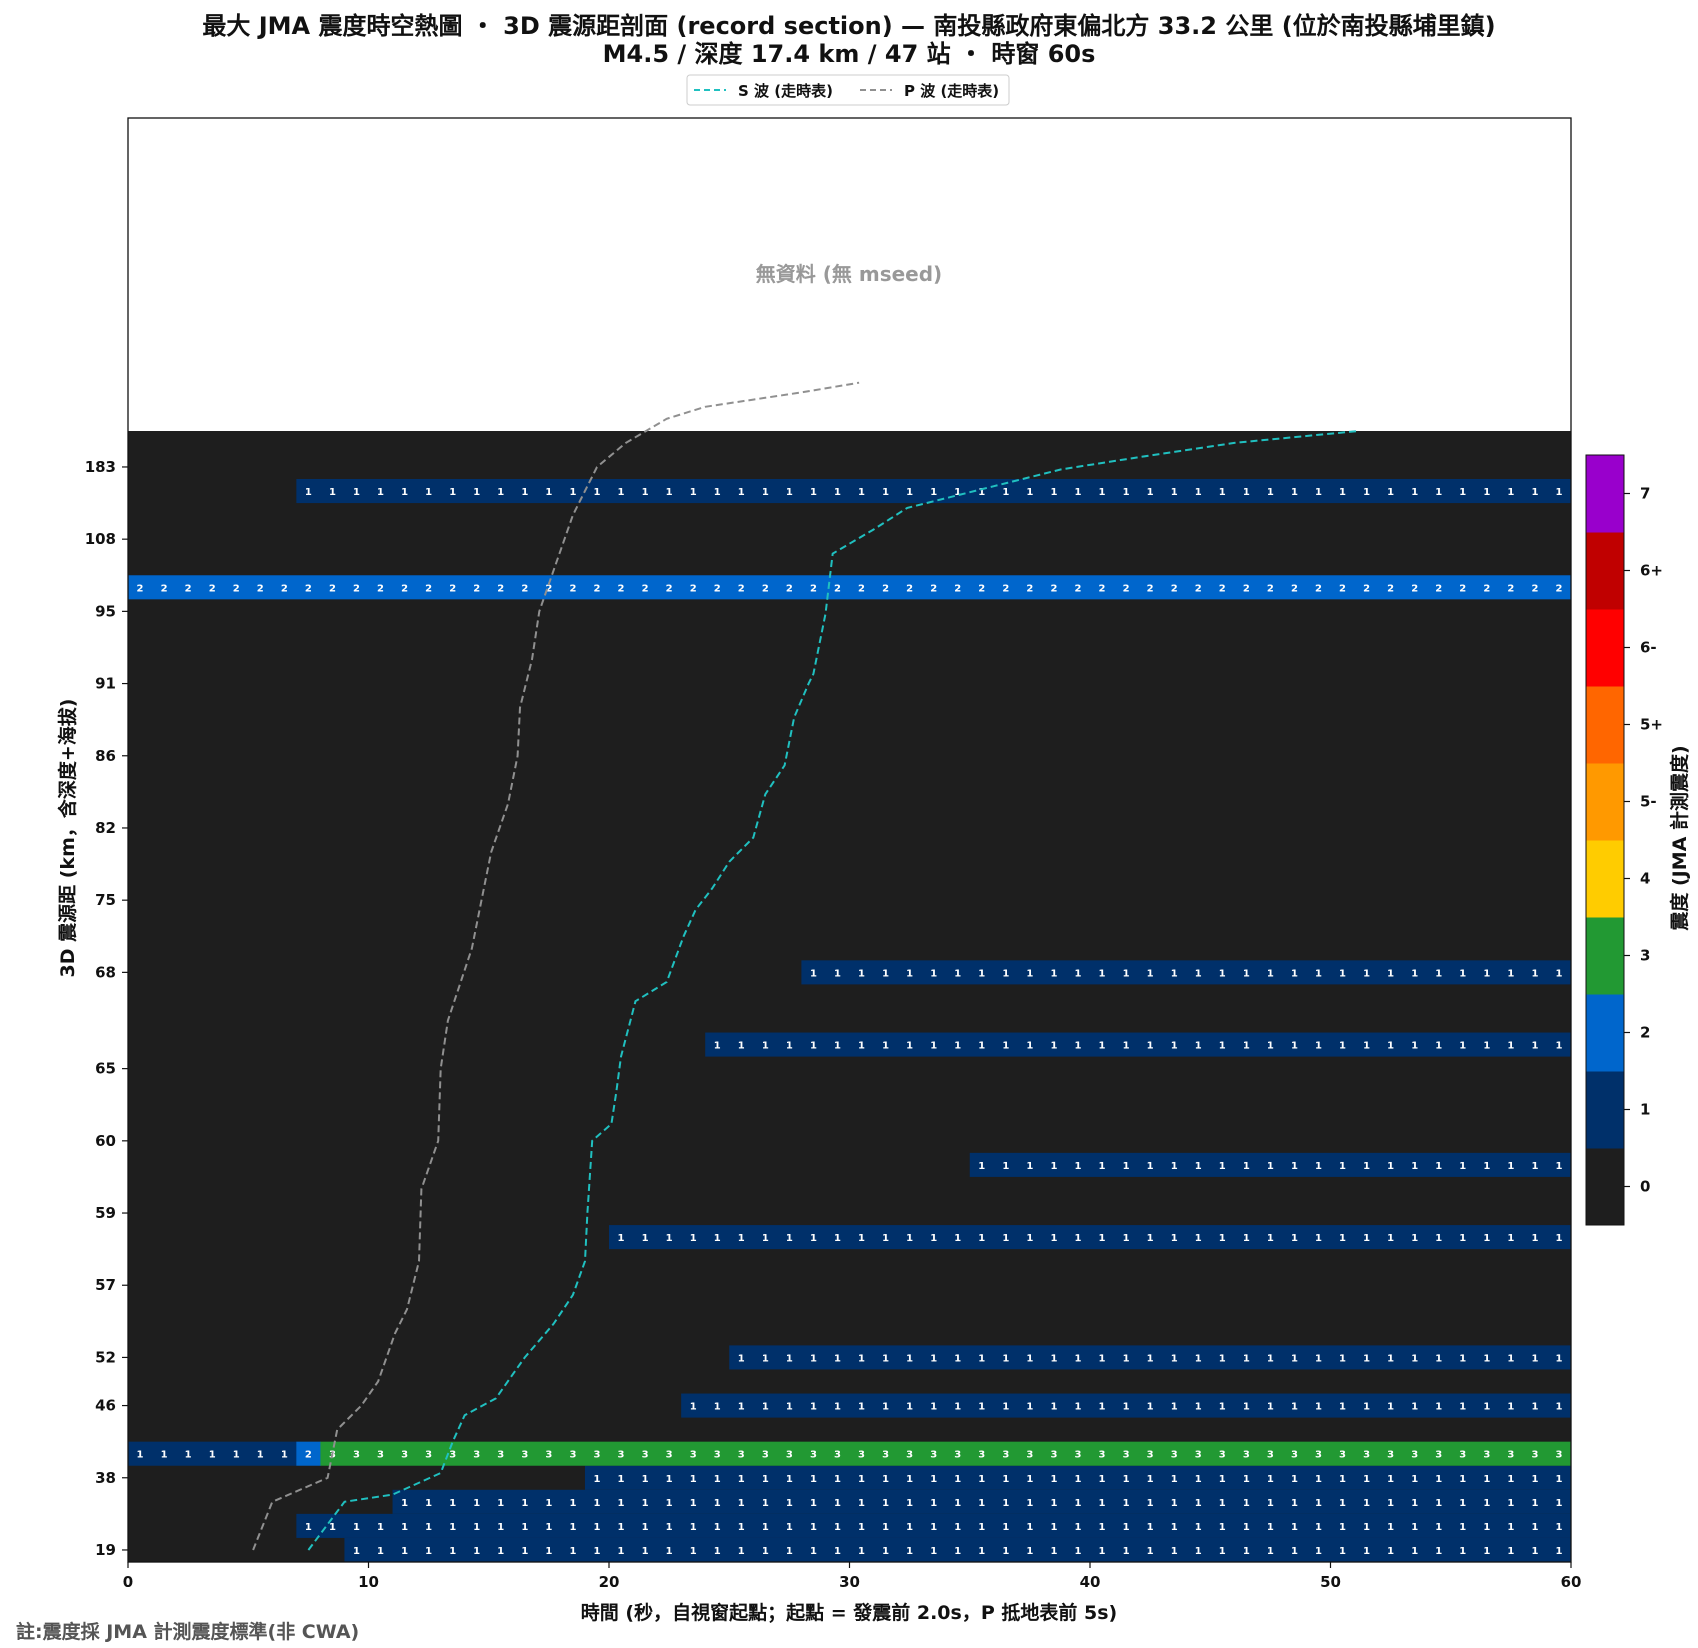 This screenshot has width=1698, height=1648. I want to click on colorbar-tick-label: 5+, so click(1651, 725).